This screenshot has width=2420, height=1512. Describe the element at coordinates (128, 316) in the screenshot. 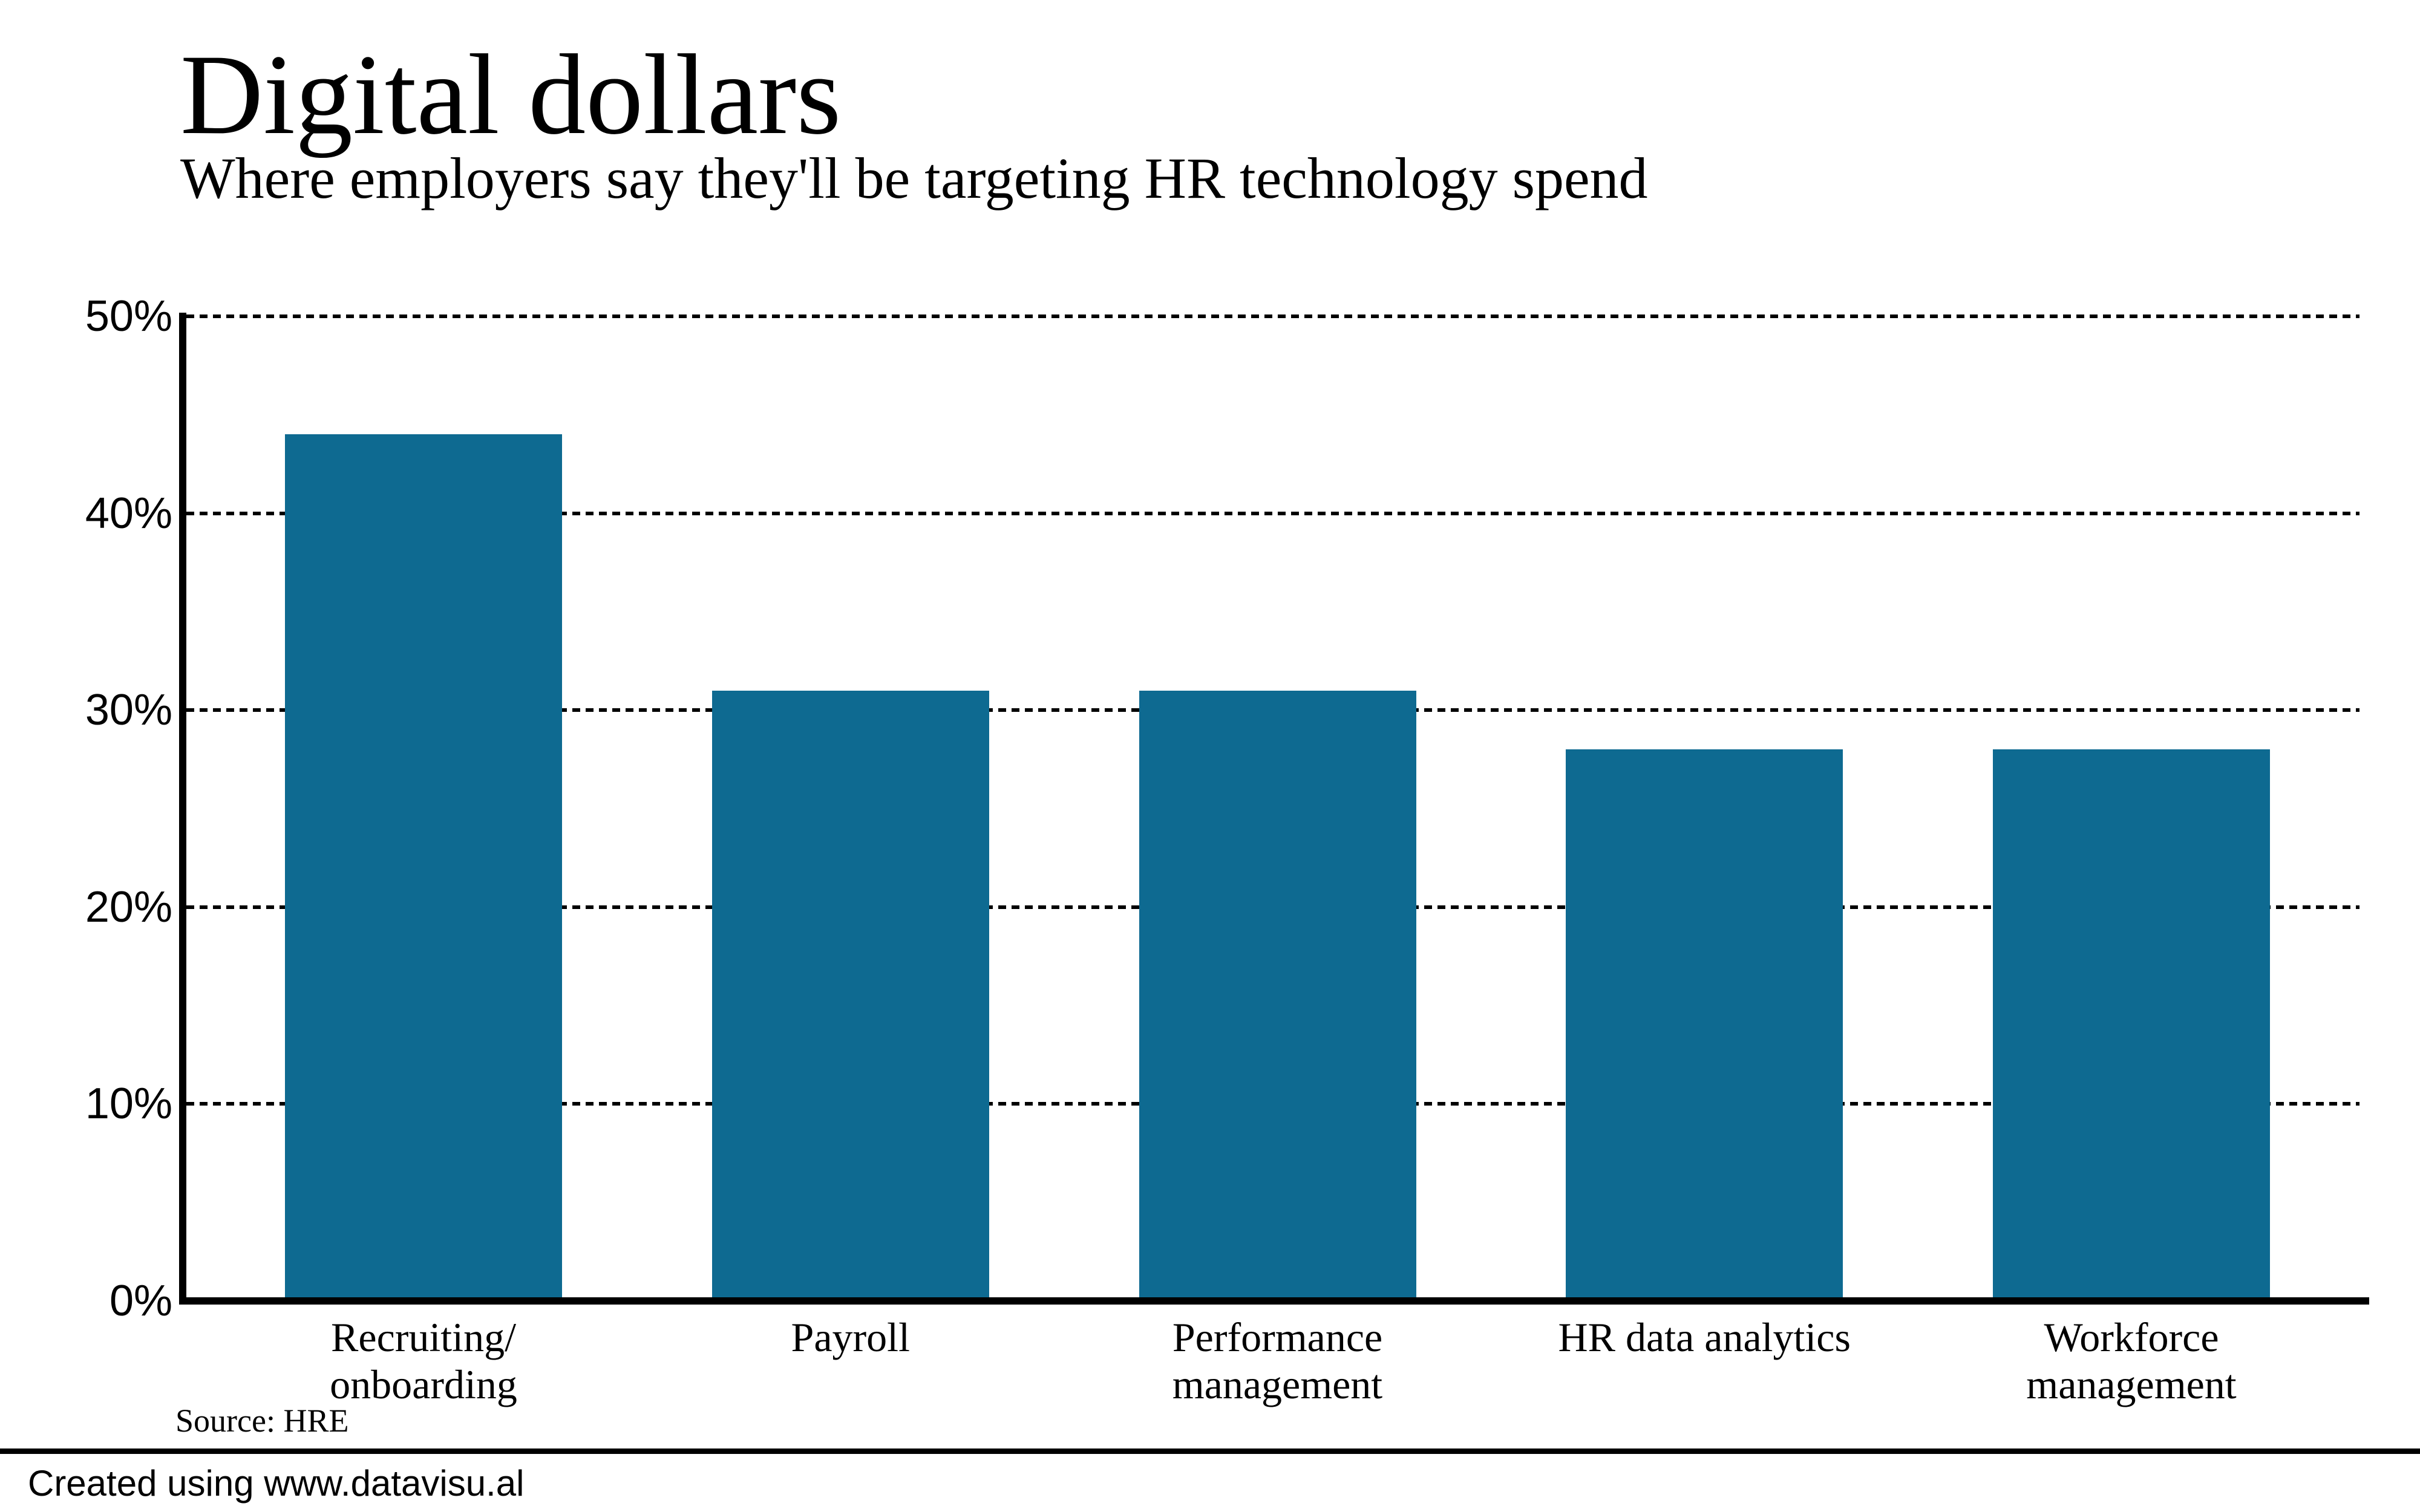

I see `y-tick-label-50: 50%` at that location.